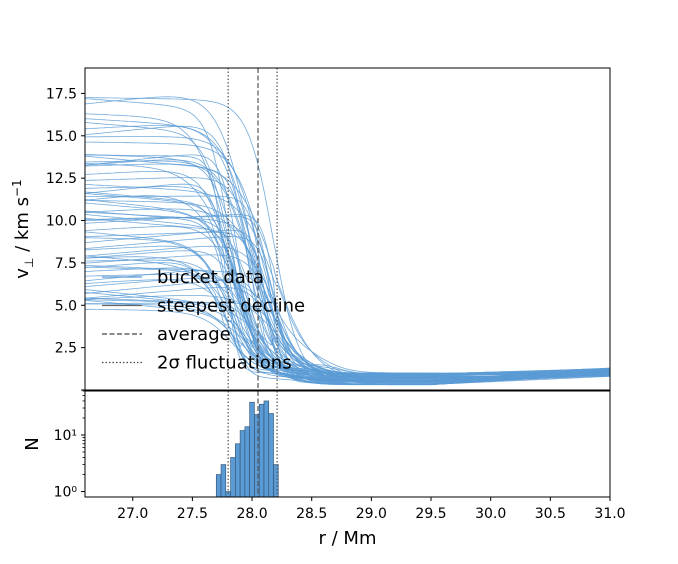  What do you see at coordinates (29, 263) in the screenshot?
I see `y-axis-label-part: ⊥` at bounding box center [29, 263].